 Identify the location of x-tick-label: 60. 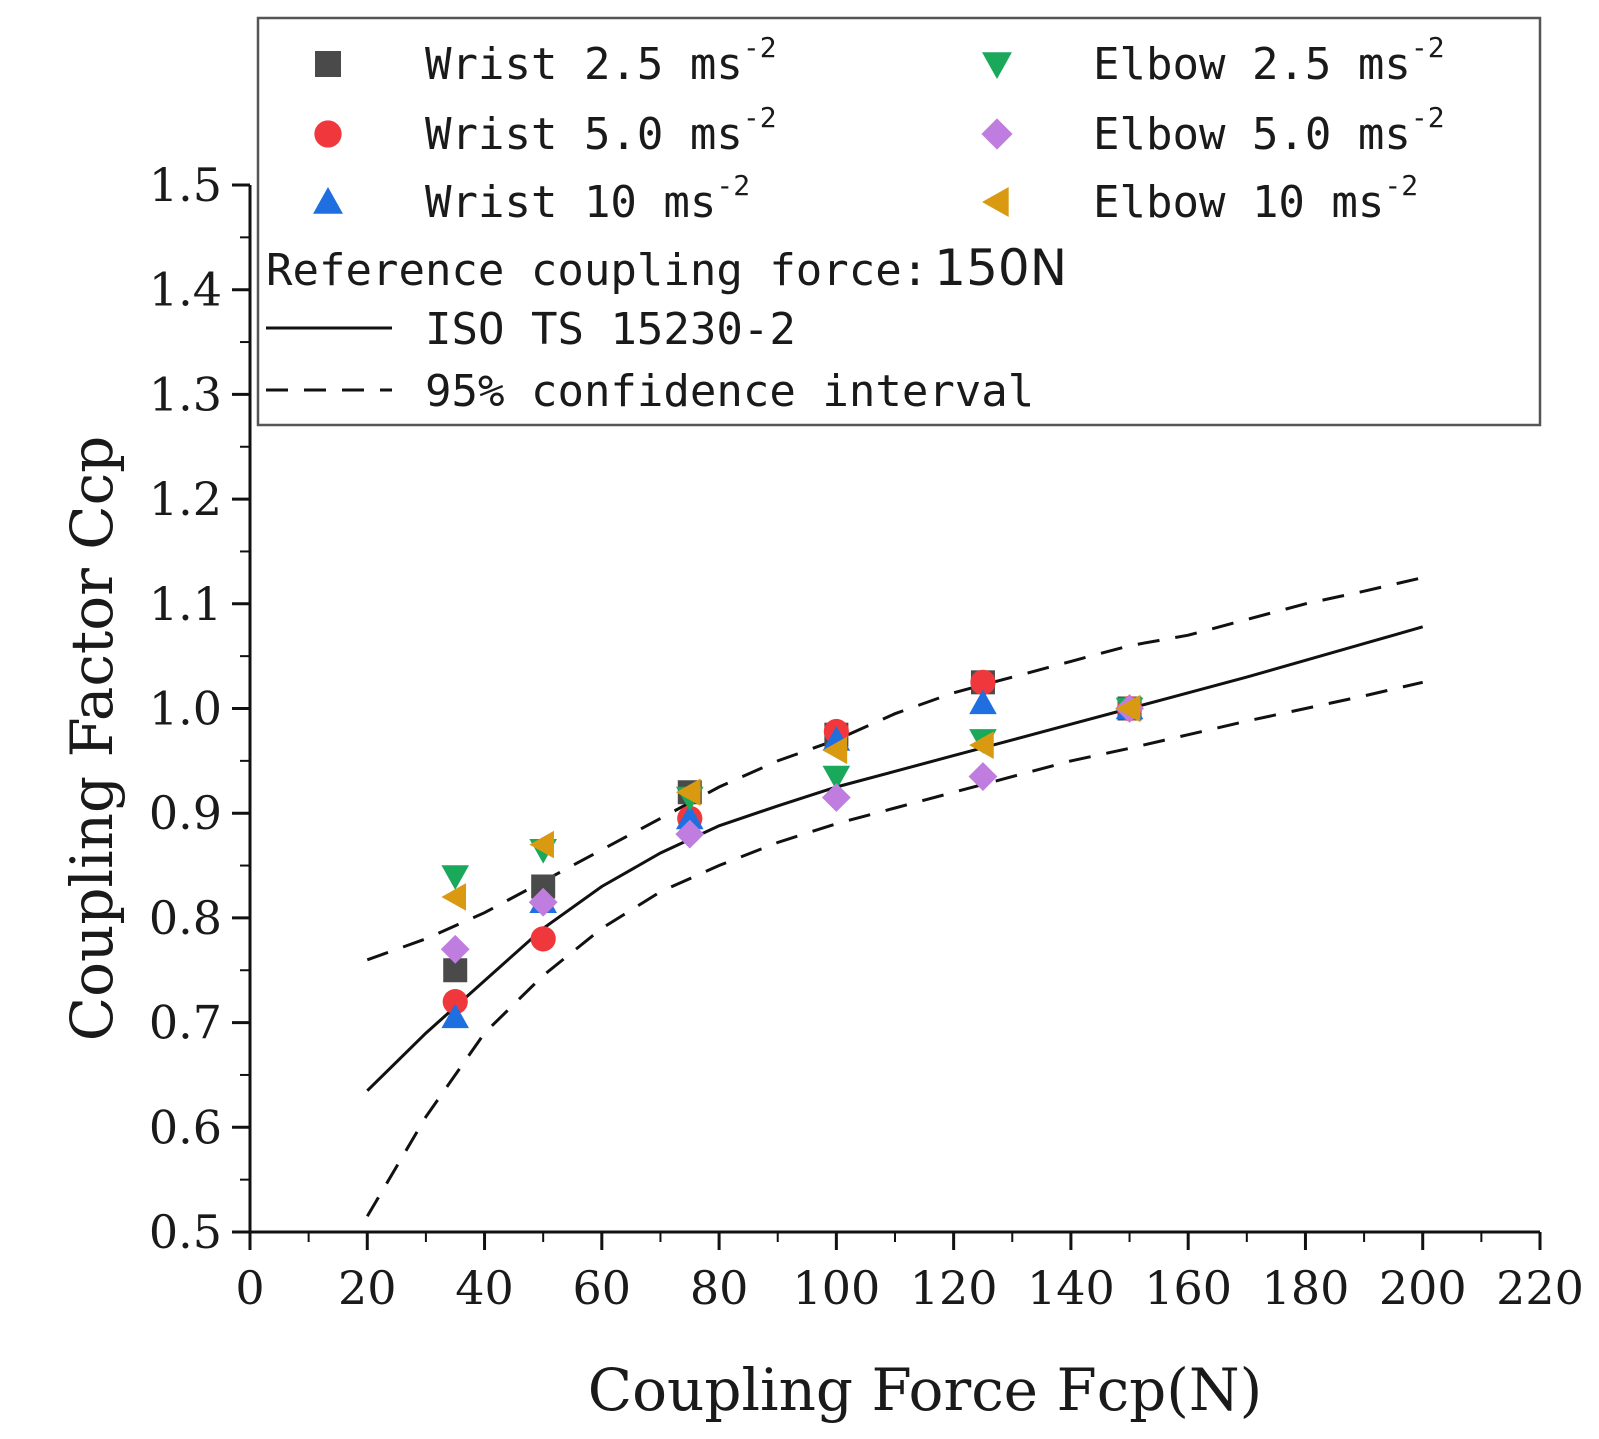
(602, 1288).